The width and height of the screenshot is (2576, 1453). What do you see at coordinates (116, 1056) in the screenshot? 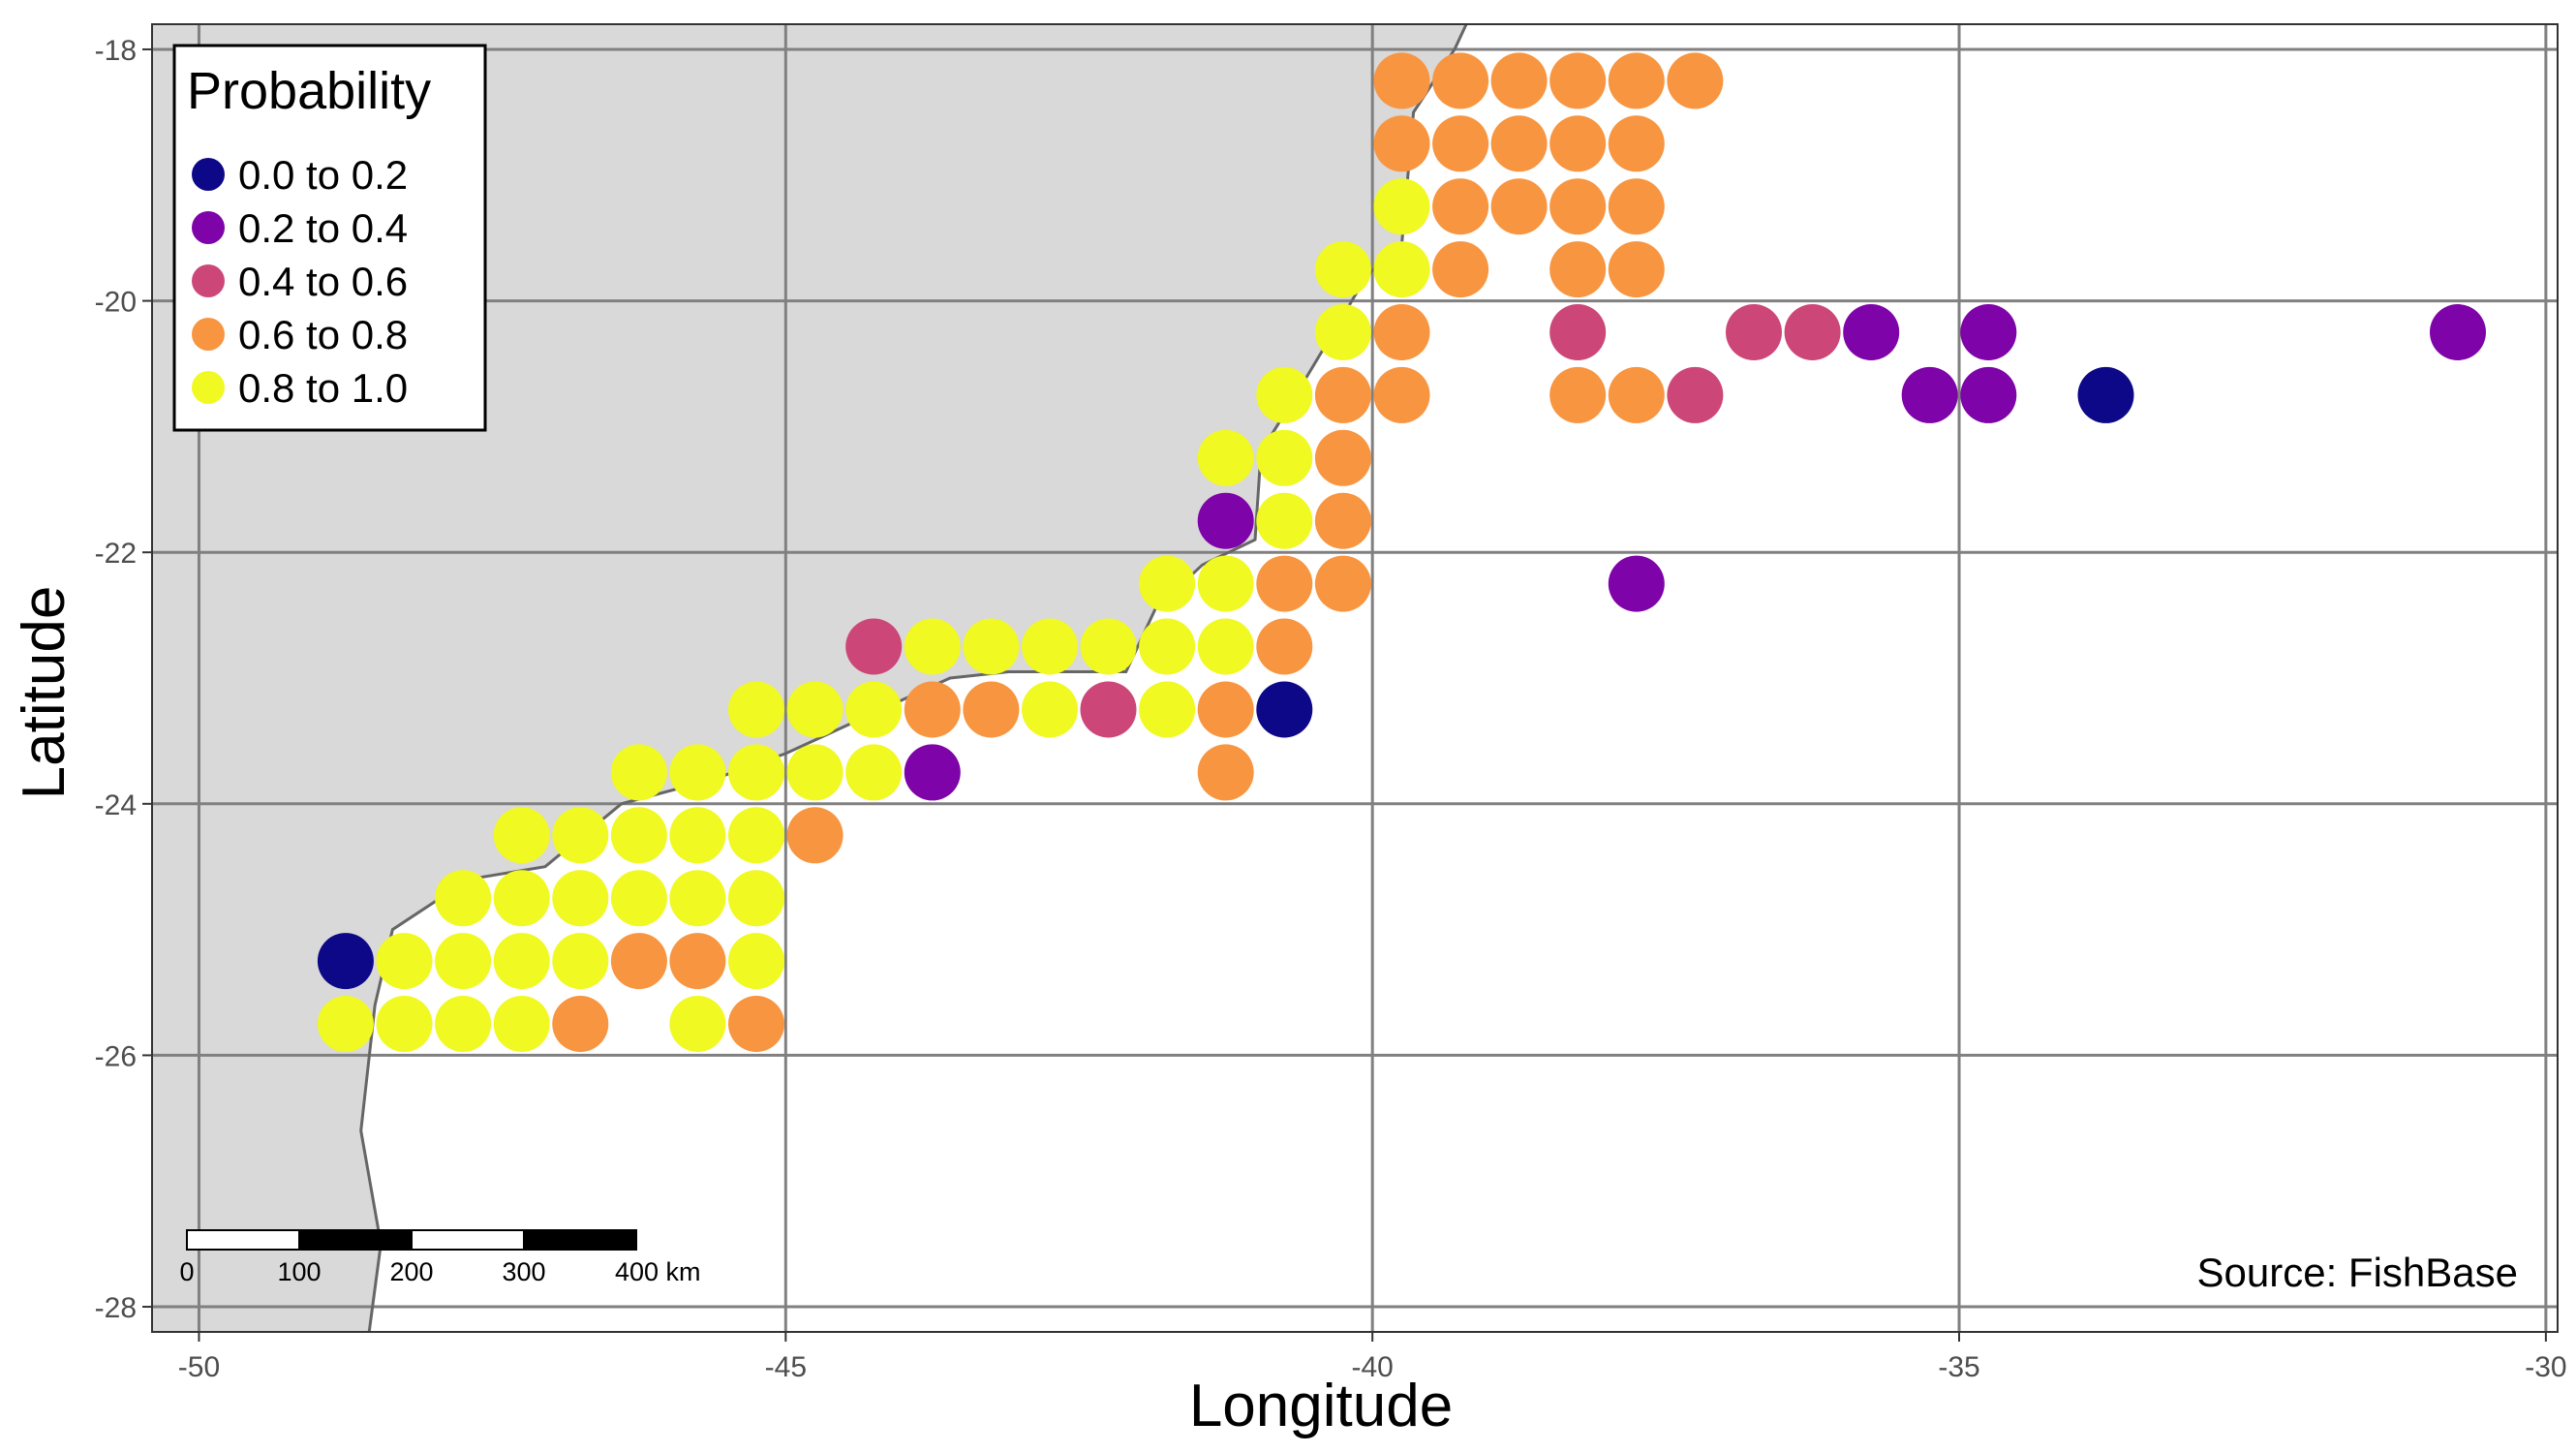
I see `y-tick-label: -26` at bounding box center [116, 1056].